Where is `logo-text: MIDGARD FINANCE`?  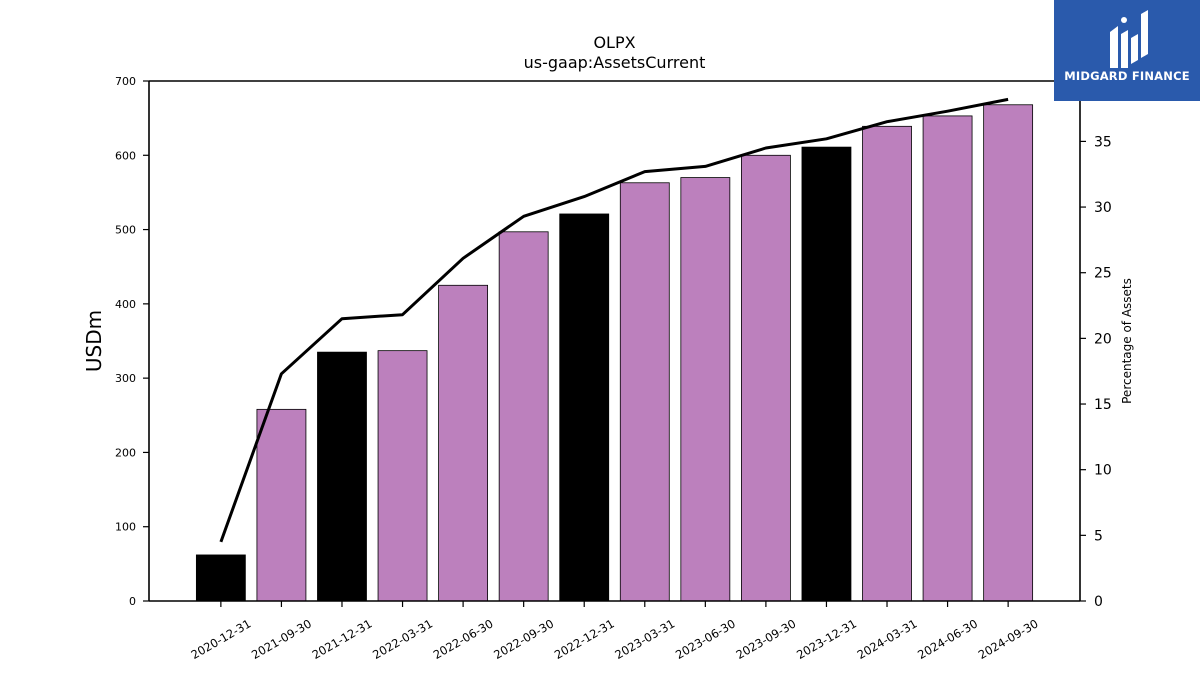
logo-text: MIDGARD FINANCE is located at coordinates (1127, 76).